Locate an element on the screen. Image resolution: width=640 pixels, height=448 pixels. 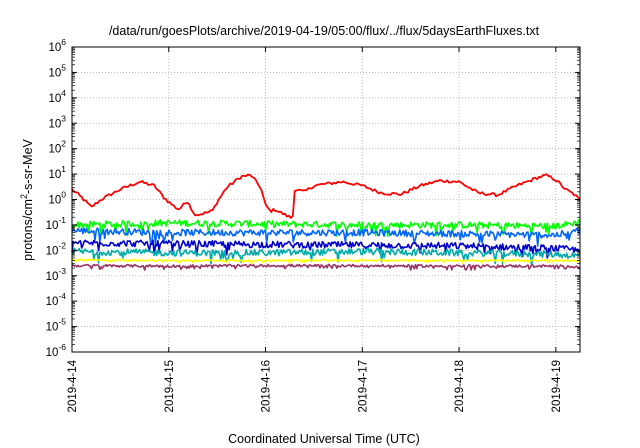
y-tick-label-exp: -4 is located at coordinates (62, 296).